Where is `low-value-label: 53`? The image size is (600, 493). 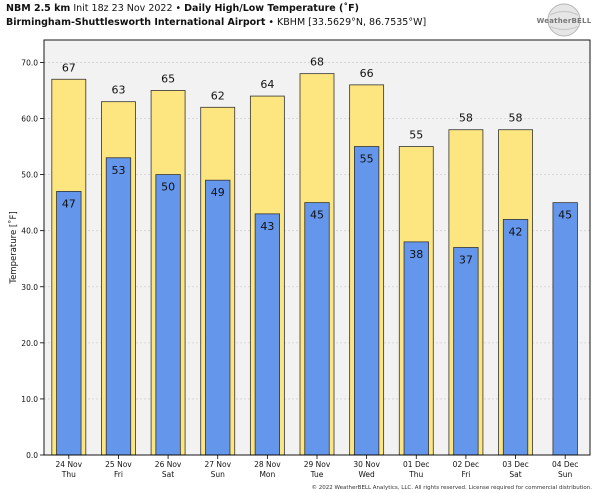
low-value-label: 53 is located at coordinates (118, 170).